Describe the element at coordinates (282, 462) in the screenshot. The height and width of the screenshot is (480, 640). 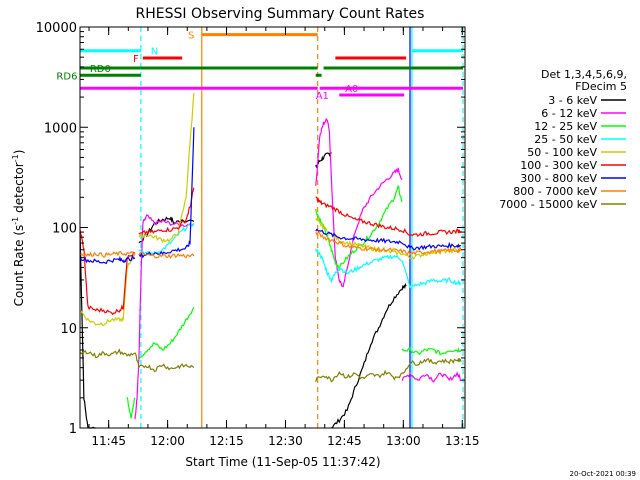
I see `x-axis-label: Start Time (11-Sep-05 11:37:42)` at that location.